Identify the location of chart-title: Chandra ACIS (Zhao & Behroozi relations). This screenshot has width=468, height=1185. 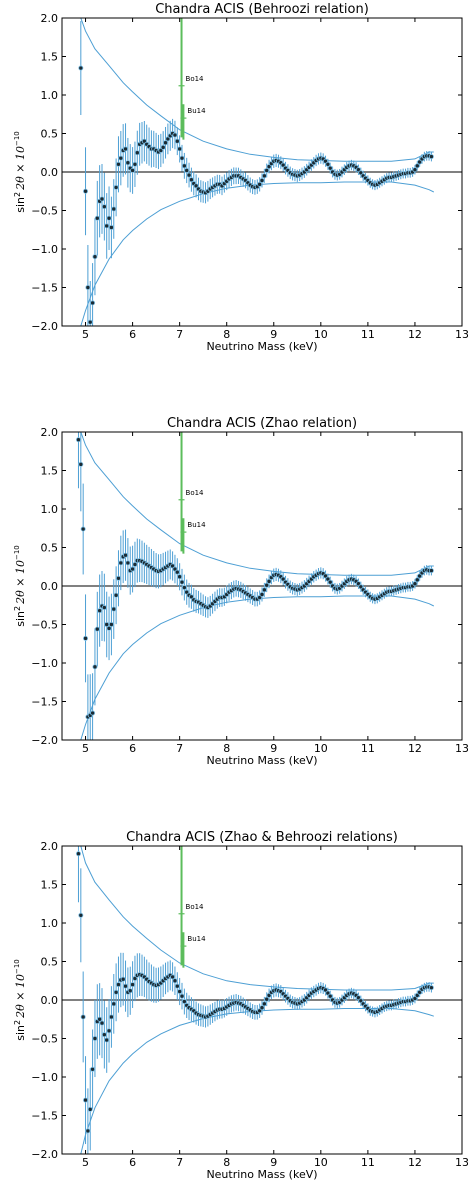
(262, 837).